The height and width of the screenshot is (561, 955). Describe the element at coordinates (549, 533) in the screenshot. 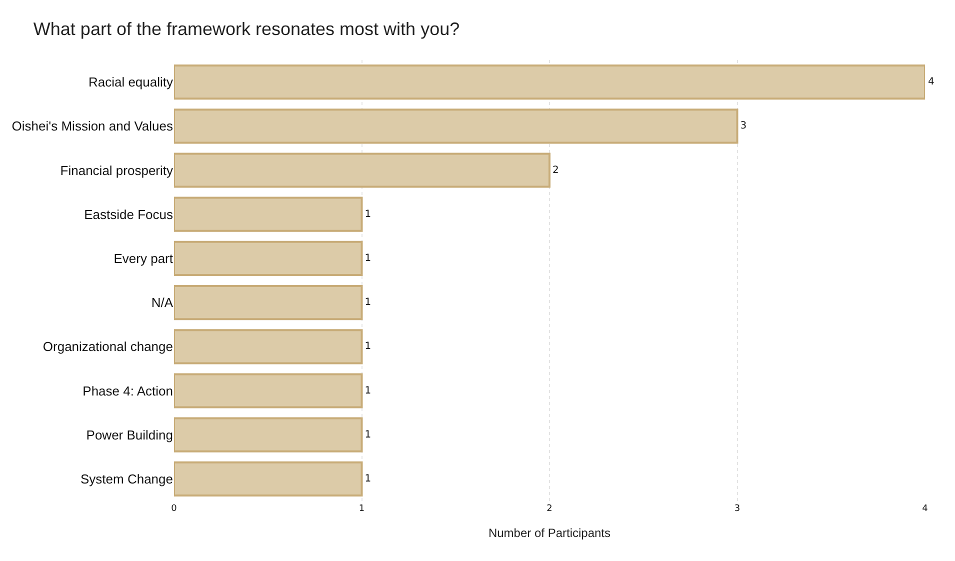

I see `x-axis-title: Number of Participants` at that location.